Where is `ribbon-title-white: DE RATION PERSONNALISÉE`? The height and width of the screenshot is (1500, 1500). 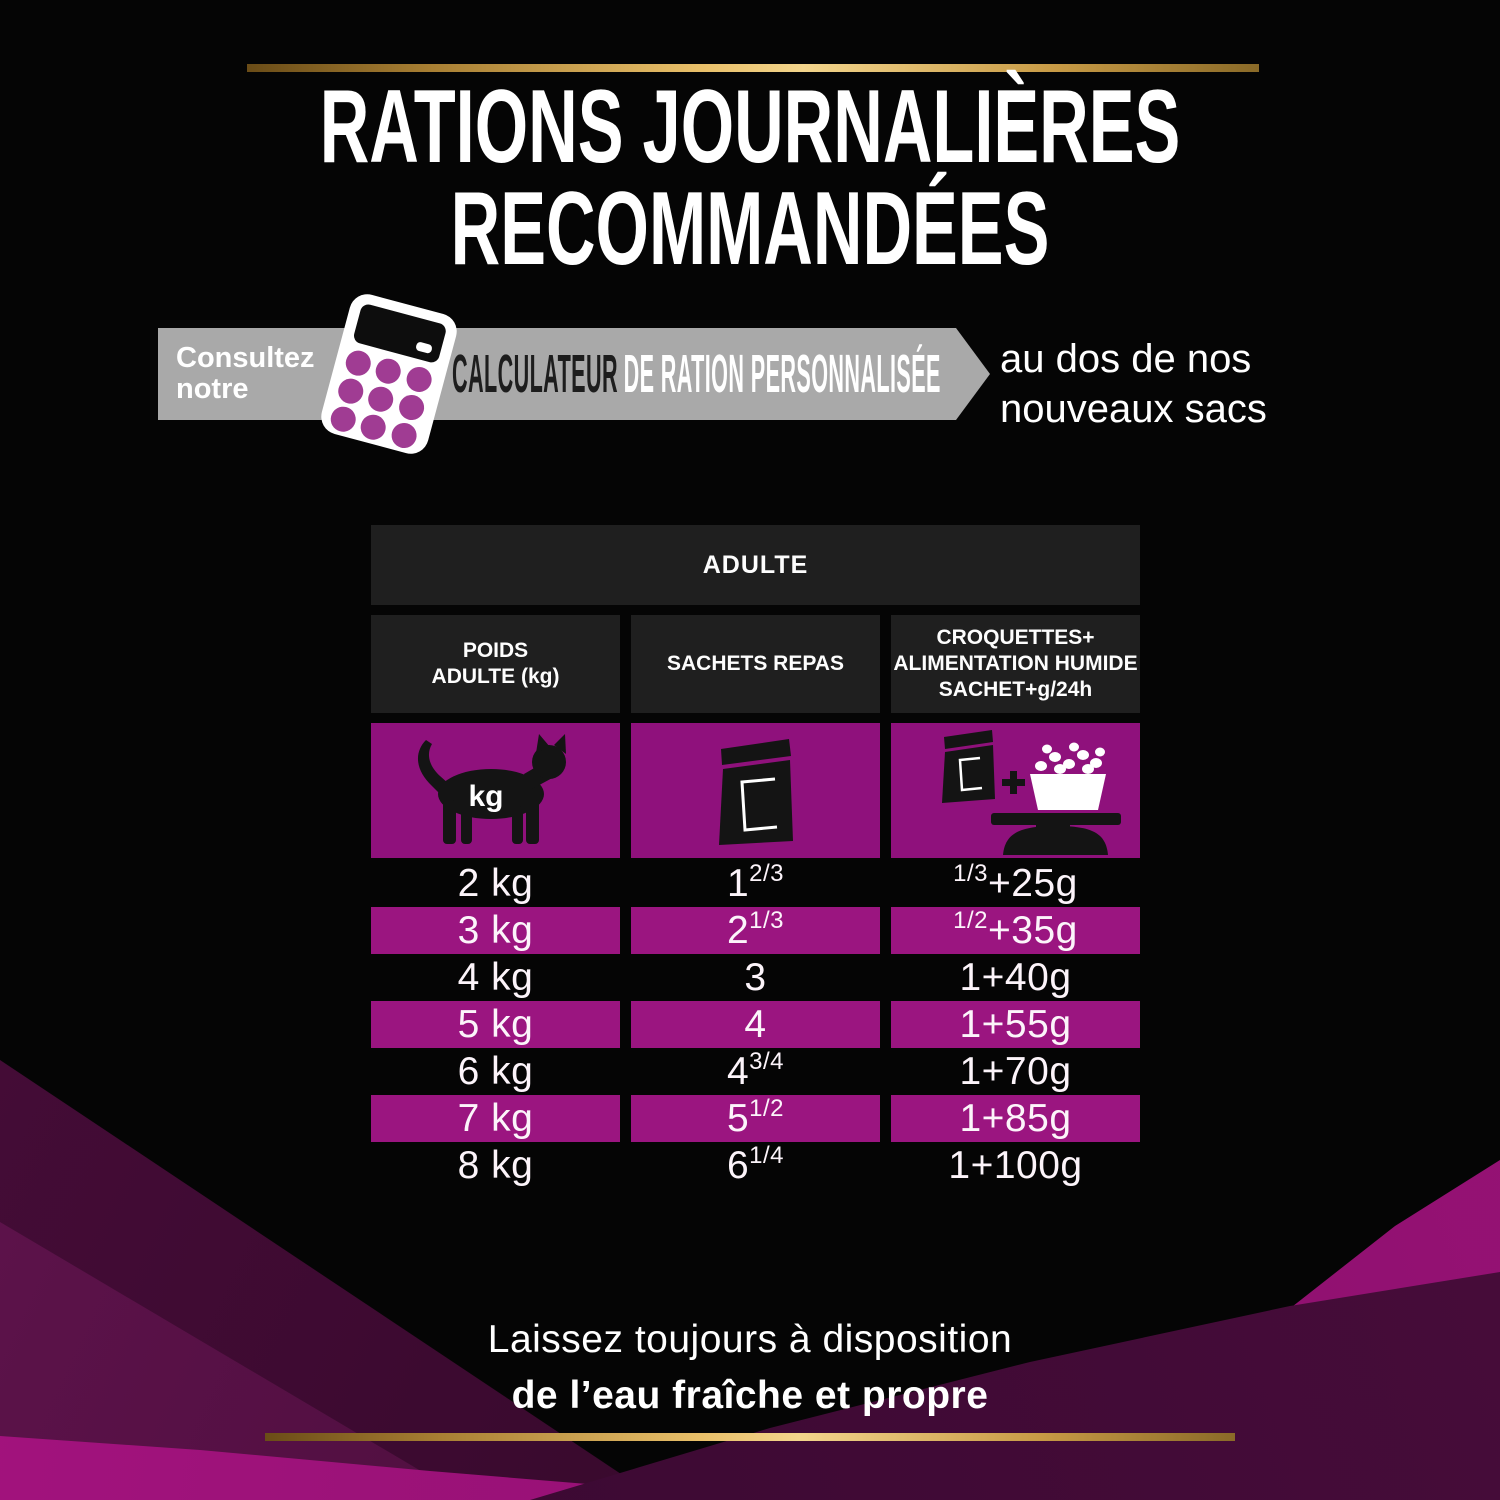 ribbon-title-white: DE RATION PERSONNALISÉE is located at coordinates (782, 374).